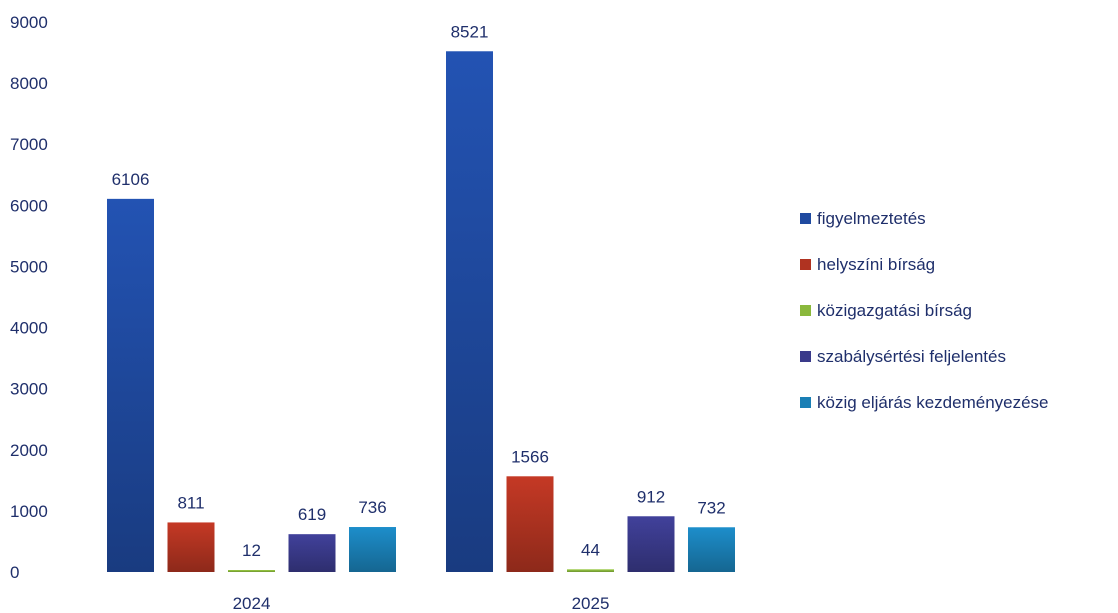 This screenshot has width=1118, height=613. I want to click on bar-figyelmeztetés-2024, so click(130, 385).